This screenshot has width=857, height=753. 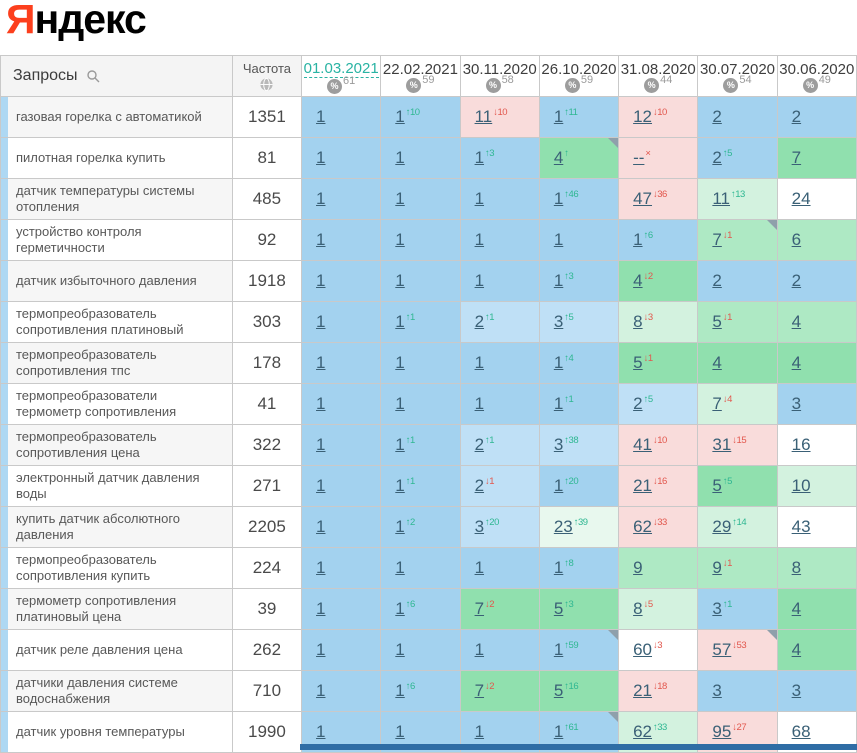 What do you see at coordinates (801, 485) in the screenshot?
I see `position-link: 10` at bounding box center [801, 485].